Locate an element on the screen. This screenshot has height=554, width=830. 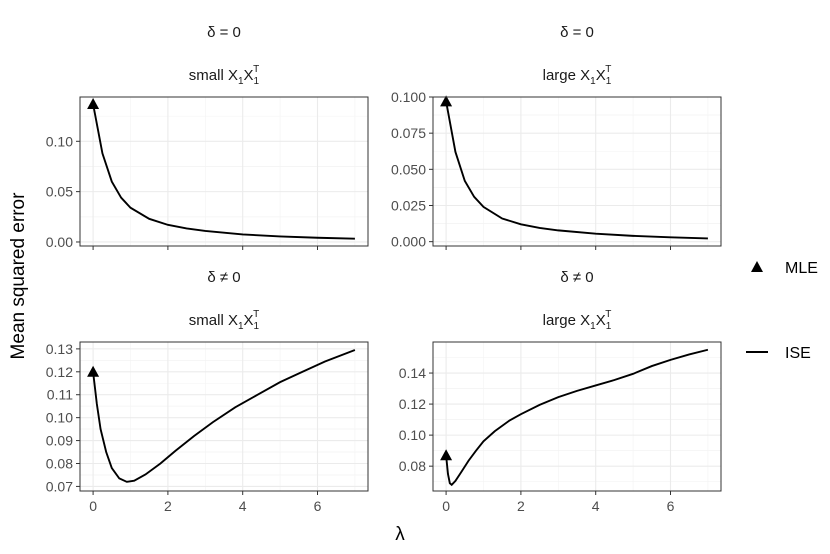
x-axis-title: λ is located at coordinates (400, 534).